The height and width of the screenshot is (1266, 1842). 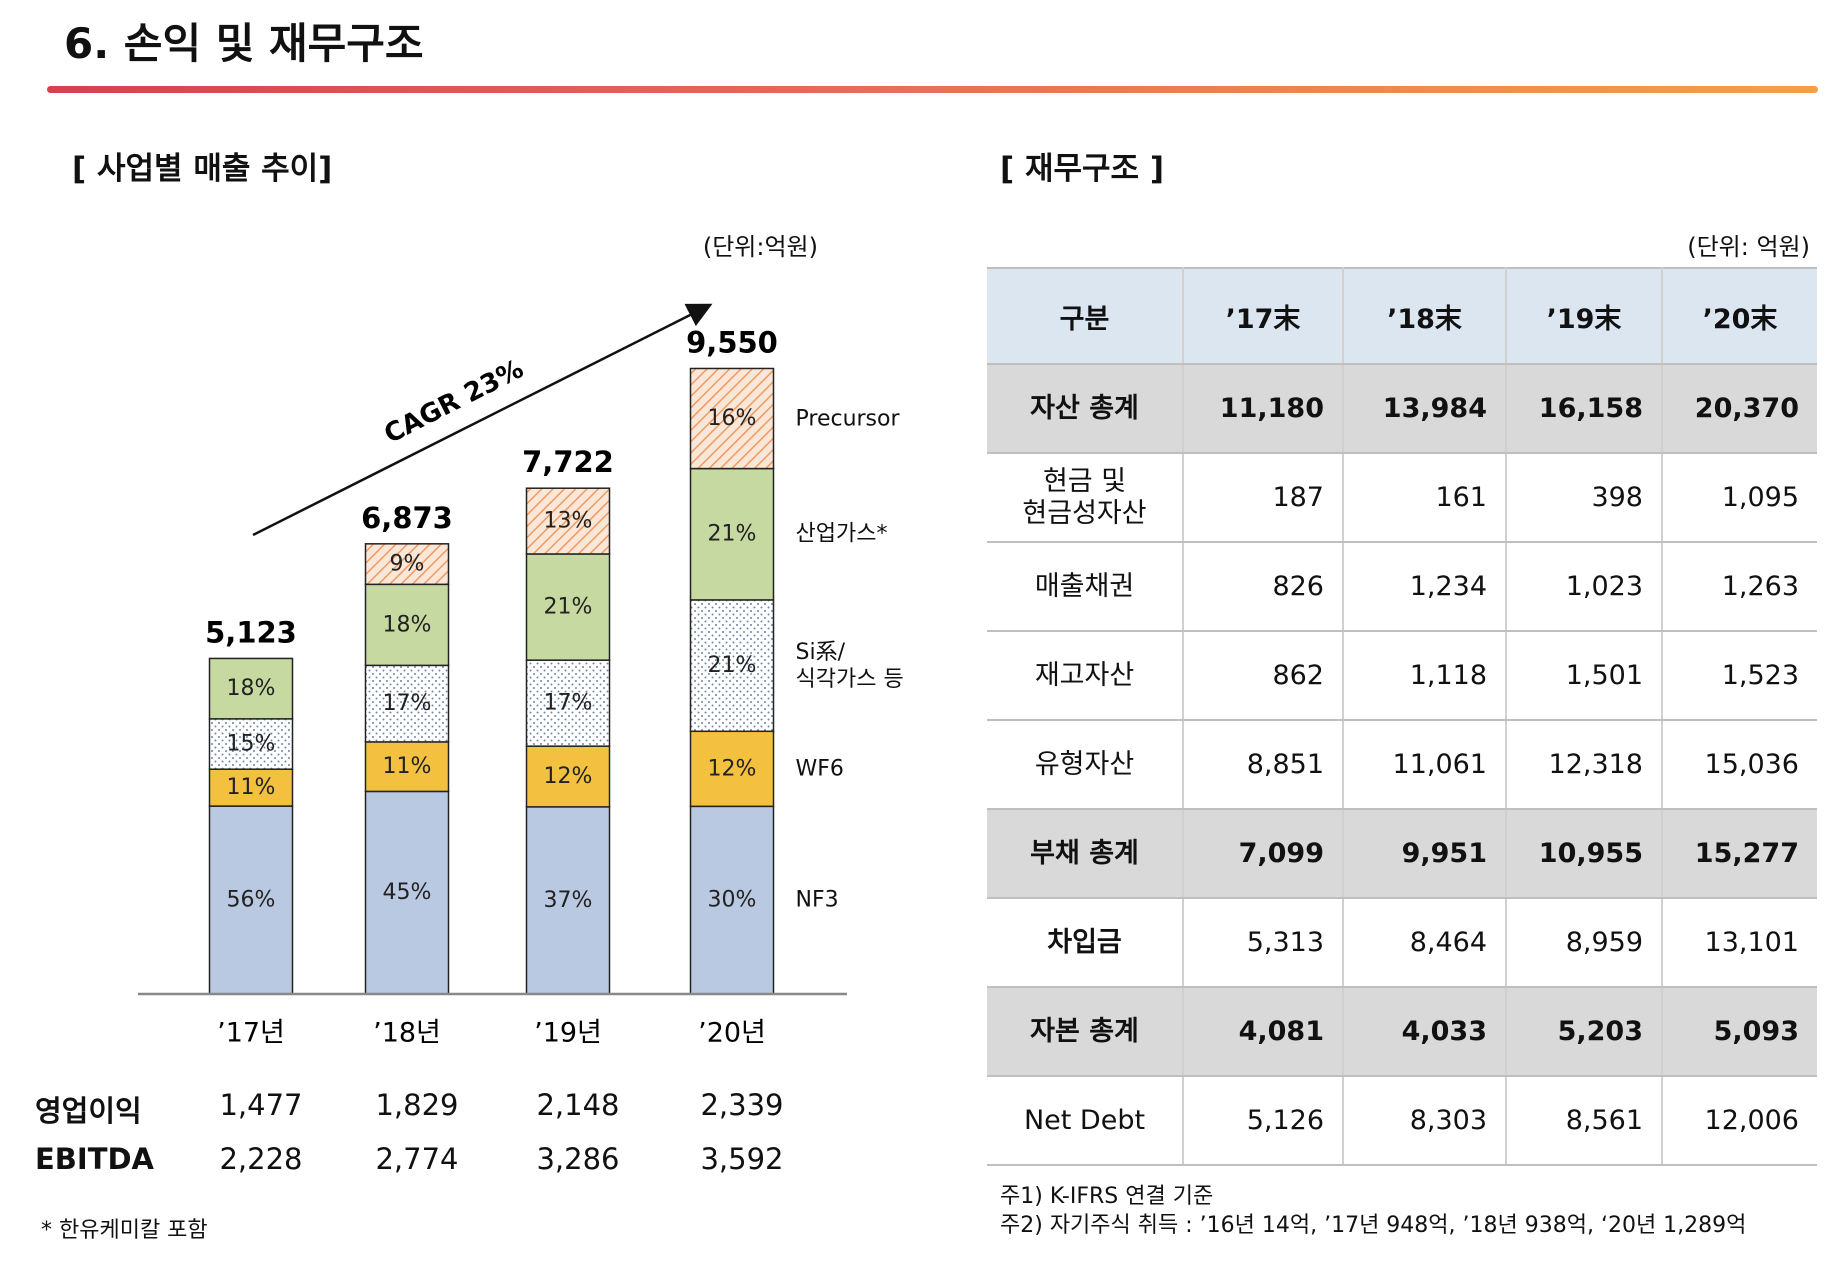 What do you see at coordinates (1107, 1196) in the screenshot?
I see `note: 주1) K-IFRS 연결 기준` at bounding box center [1107, 1196].